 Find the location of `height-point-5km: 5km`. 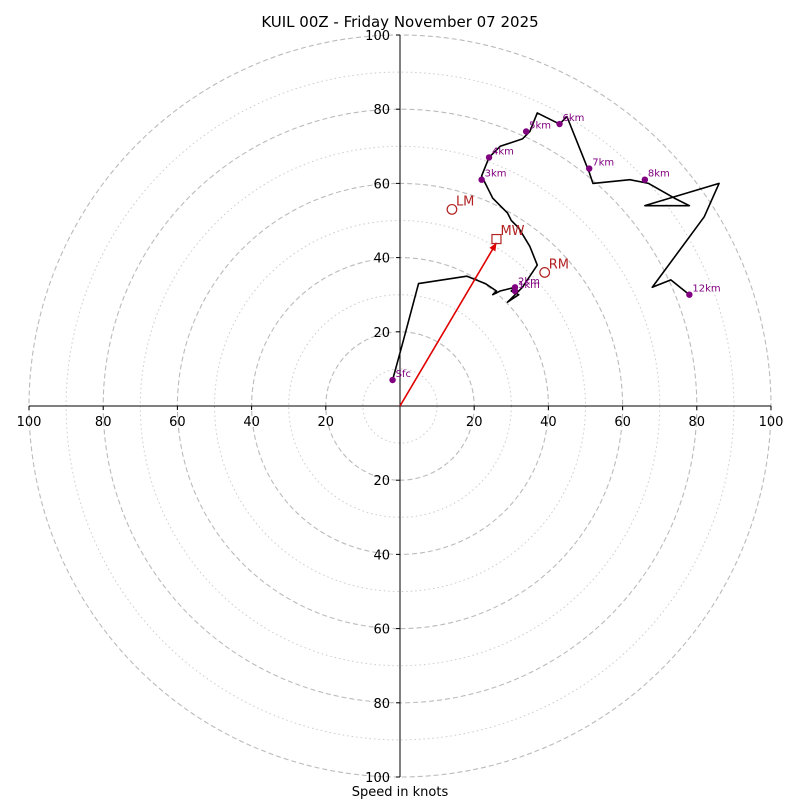

height-point-5km: 5km is located at coordinates (536, 127).